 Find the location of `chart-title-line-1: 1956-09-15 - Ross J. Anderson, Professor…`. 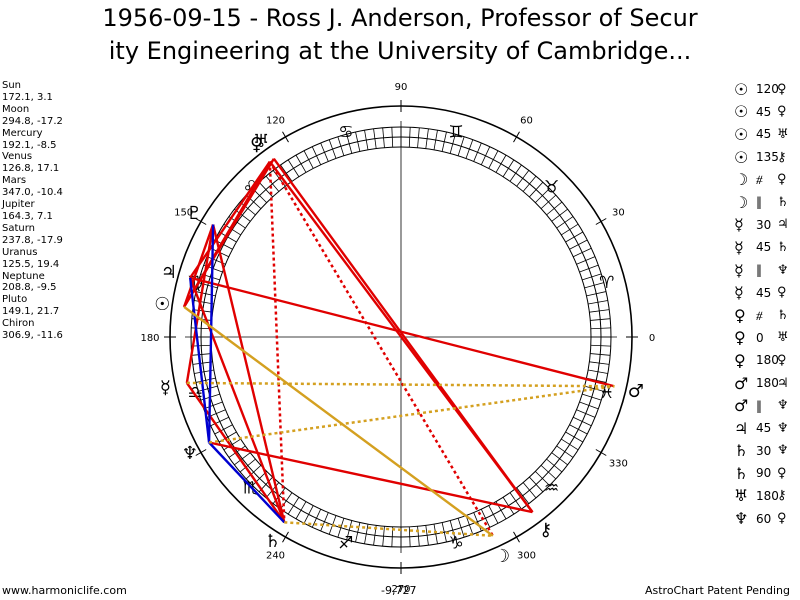

chart-title-line-1: 1956-09-15 - Ross J. Anderson, Professor… is located at coordinates (400, 18).